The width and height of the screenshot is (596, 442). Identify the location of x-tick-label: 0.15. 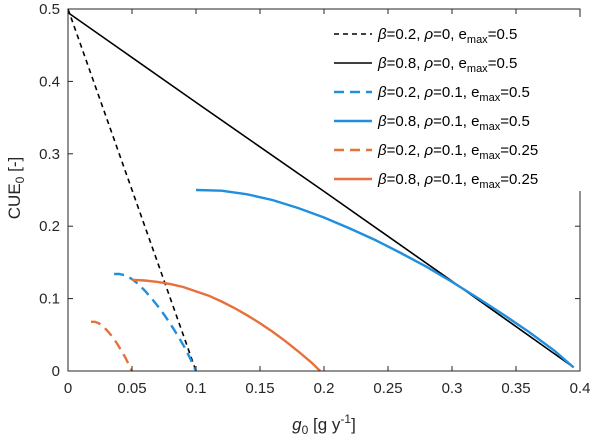
(259, 388).